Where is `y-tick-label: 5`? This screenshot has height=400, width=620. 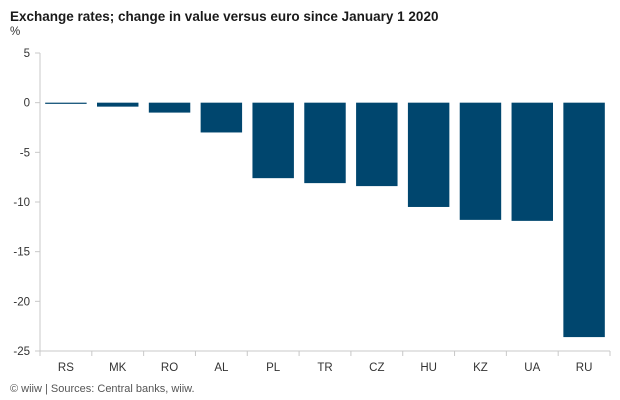
y-tick-label: 5 is located at coordinates (27, 54).